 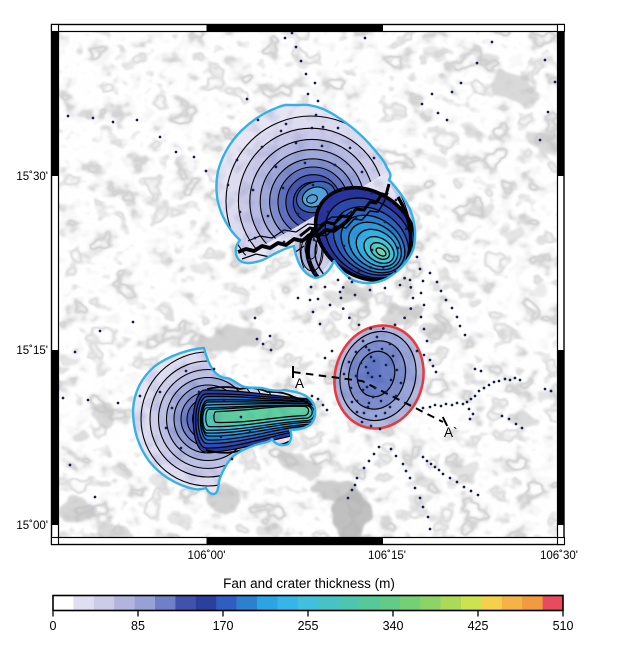 I want to click on svg-text: 510, so click(x=563, y=626).